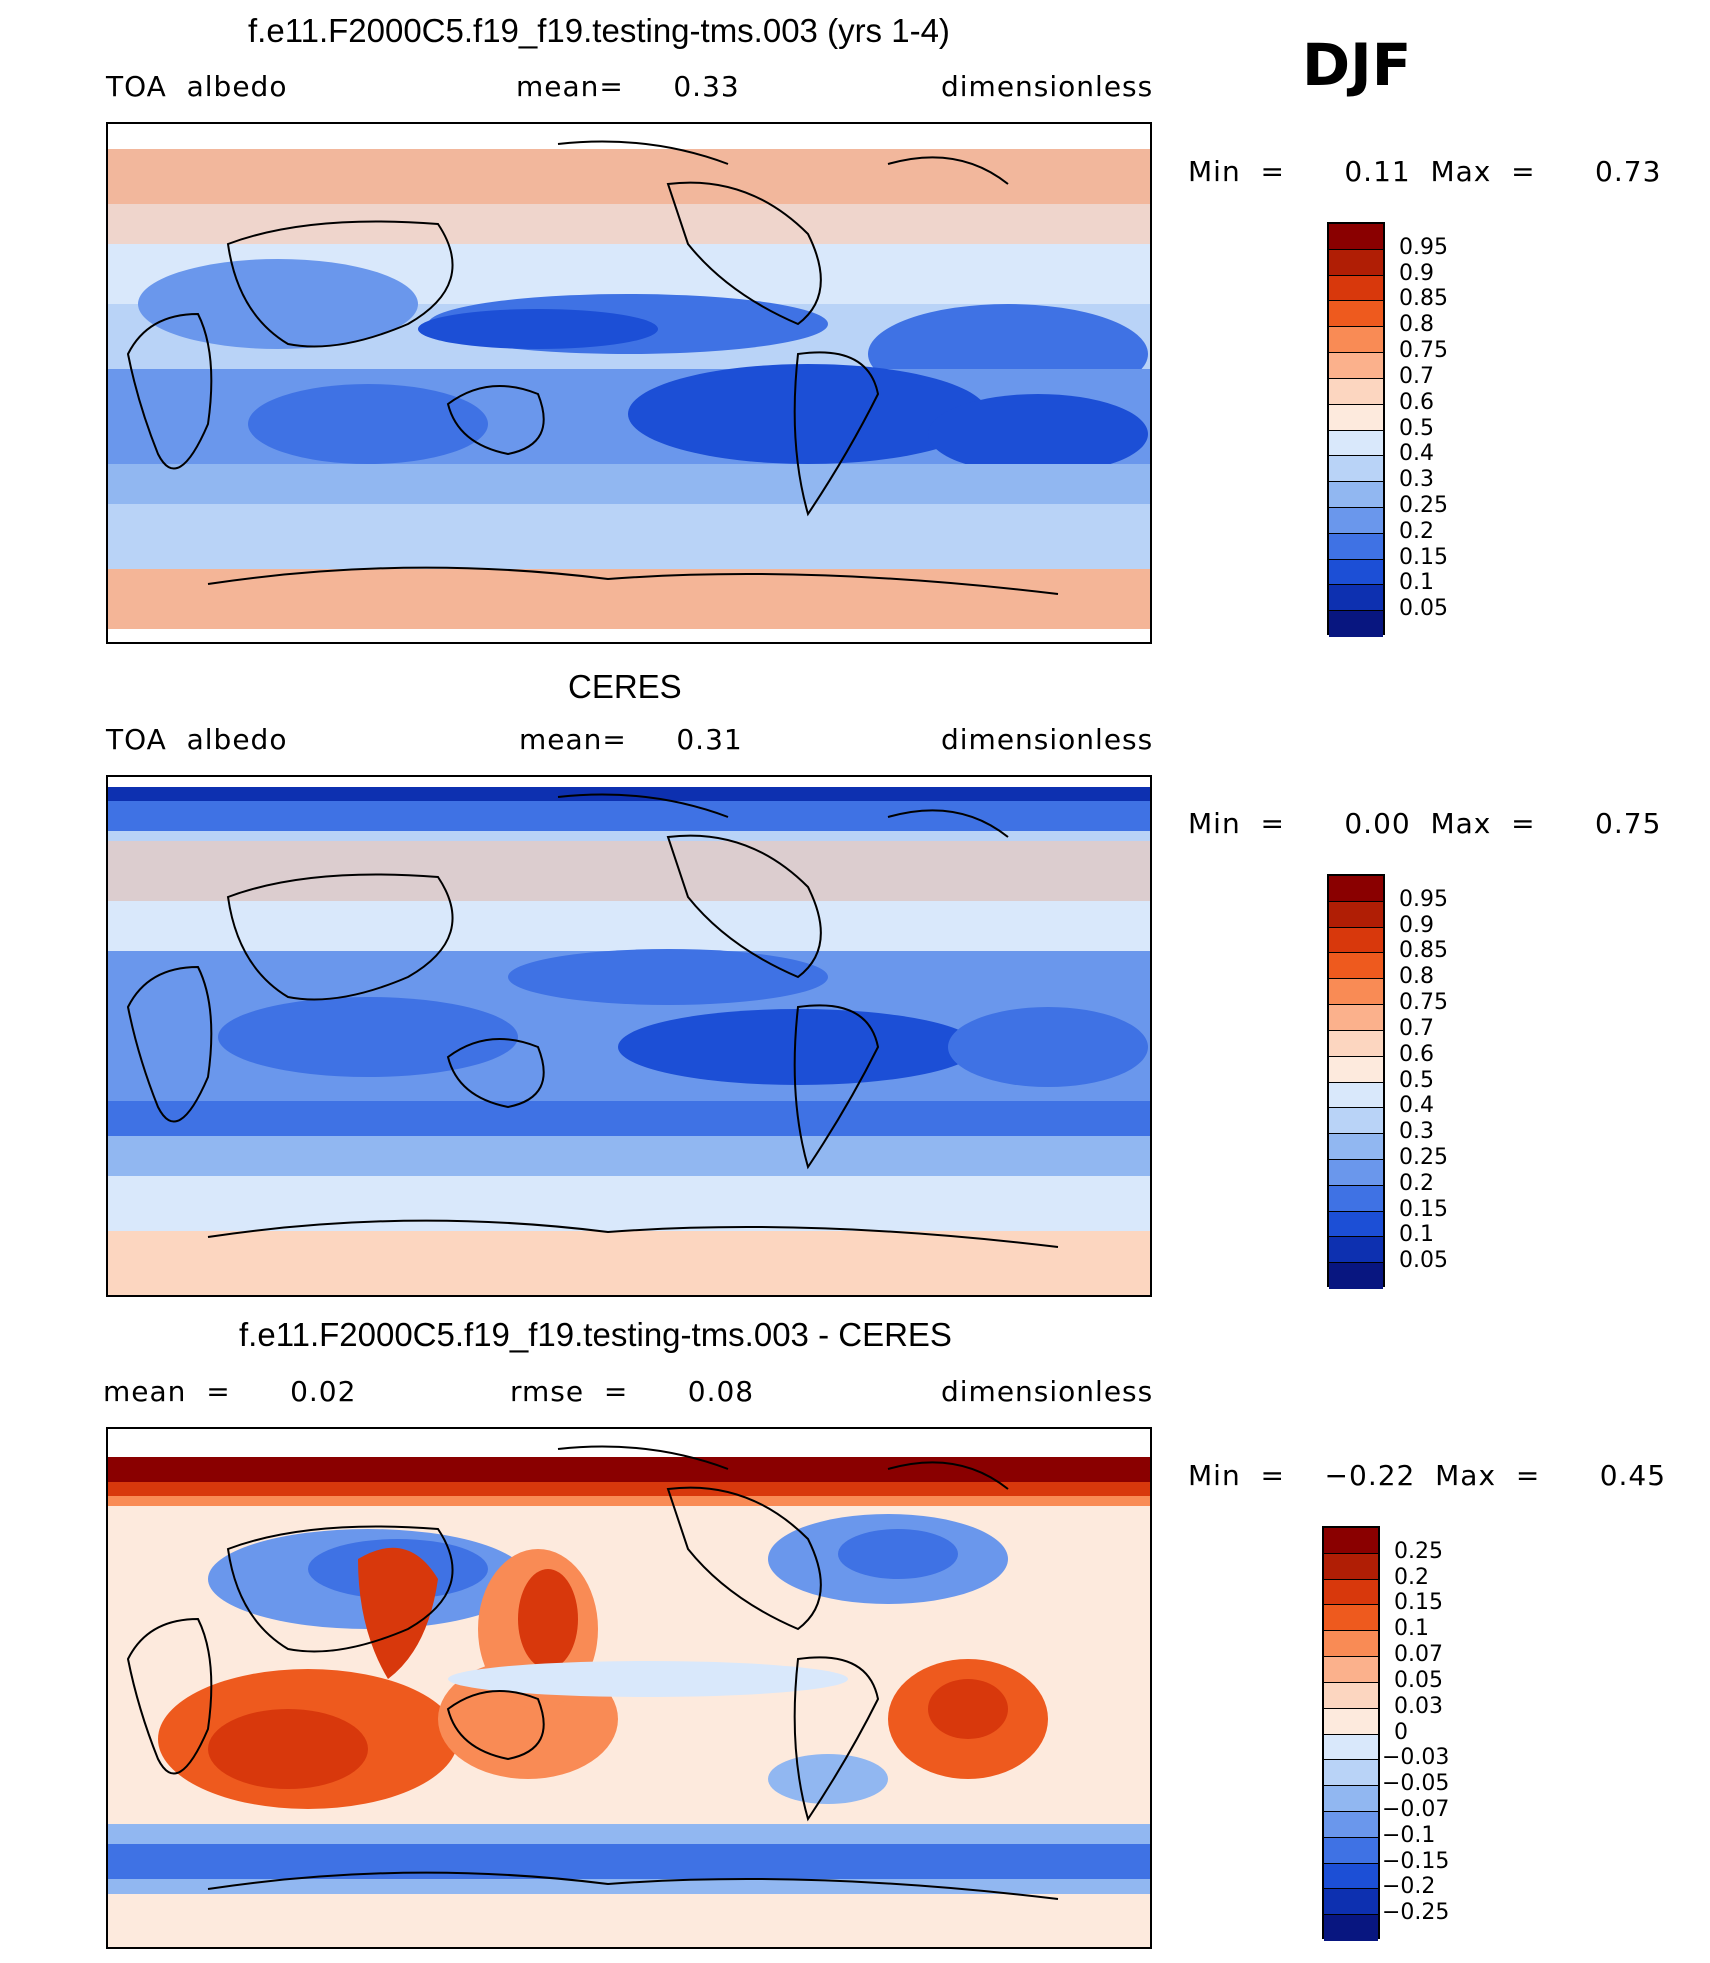  What do you see at coordinates (1357, 65) in the screenshot?
I see `season-label: DJF` at bounding box center [1357, 65].